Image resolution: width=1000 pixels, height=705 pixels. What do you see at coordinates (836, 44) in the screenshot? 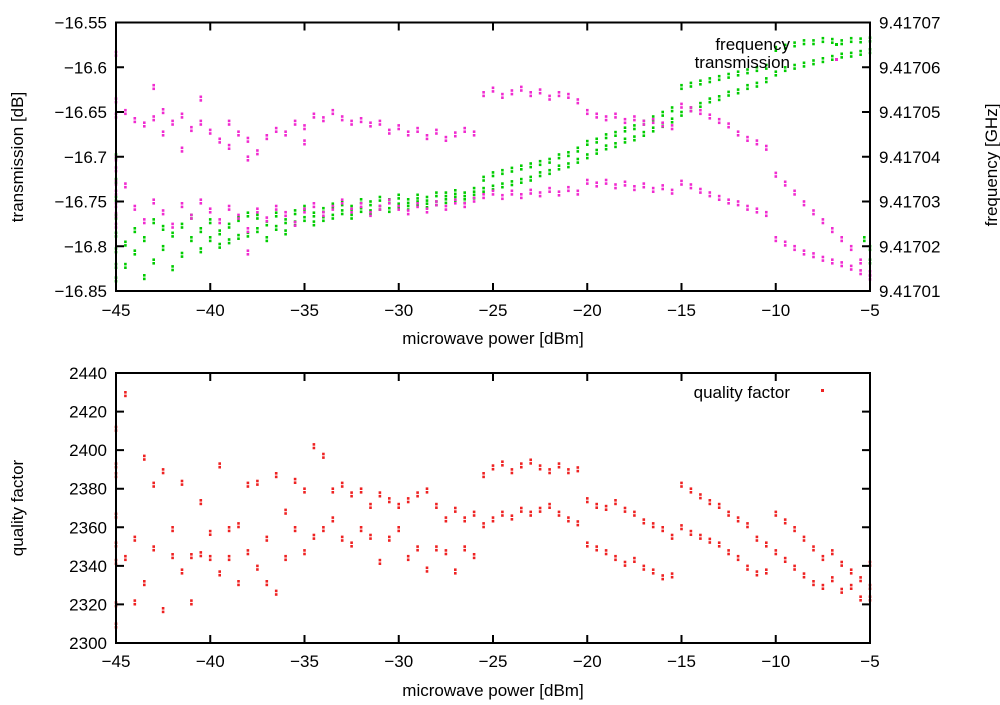
I see `legend-marker-frequency` at bounding box center [836, 44].